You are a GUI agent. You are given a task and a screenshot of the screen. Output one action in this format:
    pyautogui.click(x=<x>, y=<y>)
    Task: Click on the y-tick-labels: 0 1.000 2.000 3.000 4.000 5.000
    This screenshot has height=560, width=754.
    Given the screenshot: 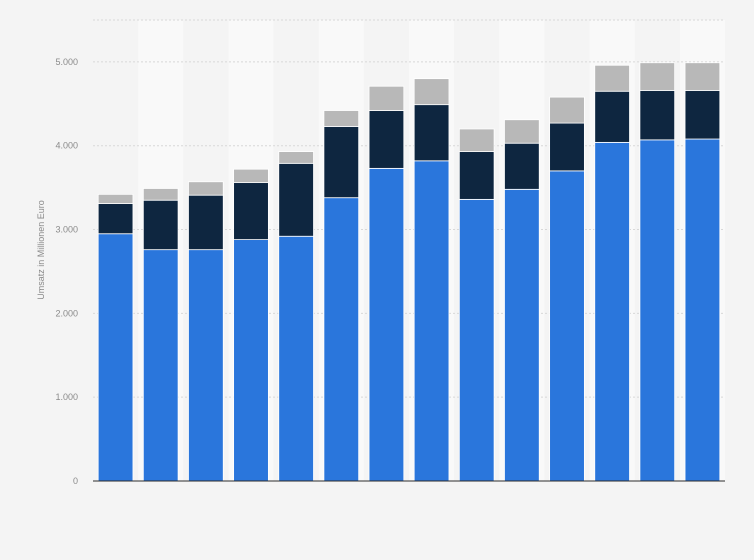 What is the action you would take?
    pyautogui.click(x=66, y=271)
    